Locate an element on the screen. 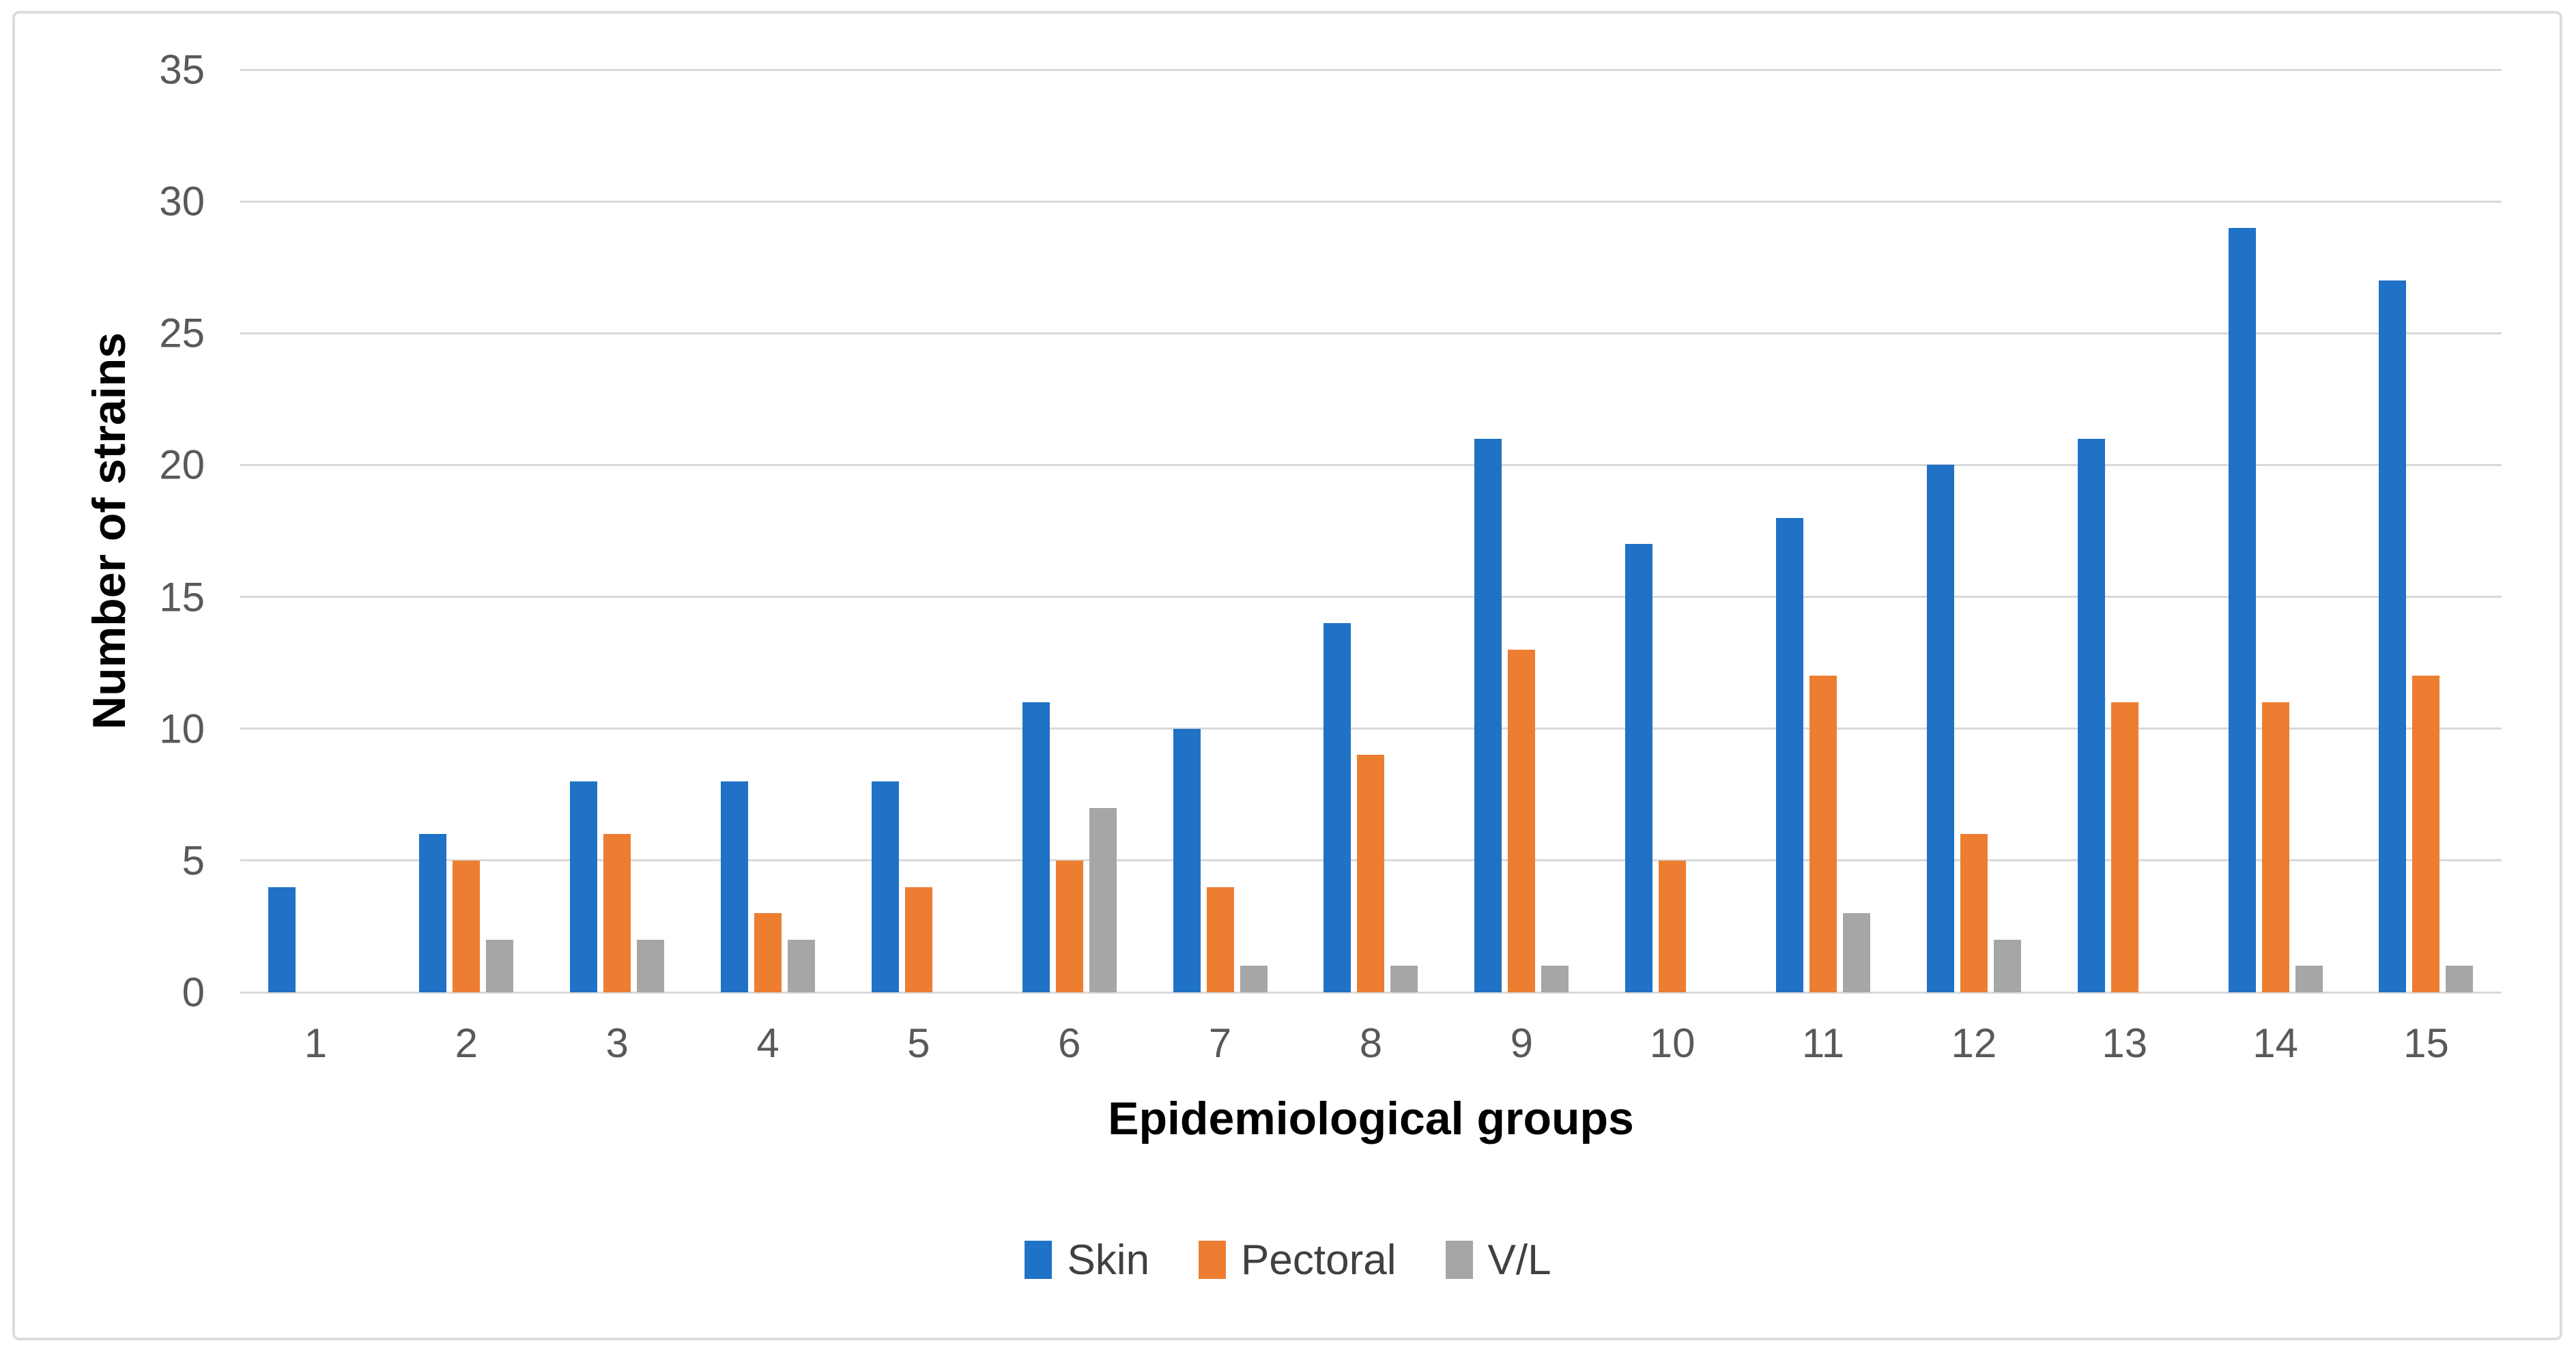 The image size is (2576, 1354). y-axis-title-text: Number of strains is located at coordinates (109, 531).